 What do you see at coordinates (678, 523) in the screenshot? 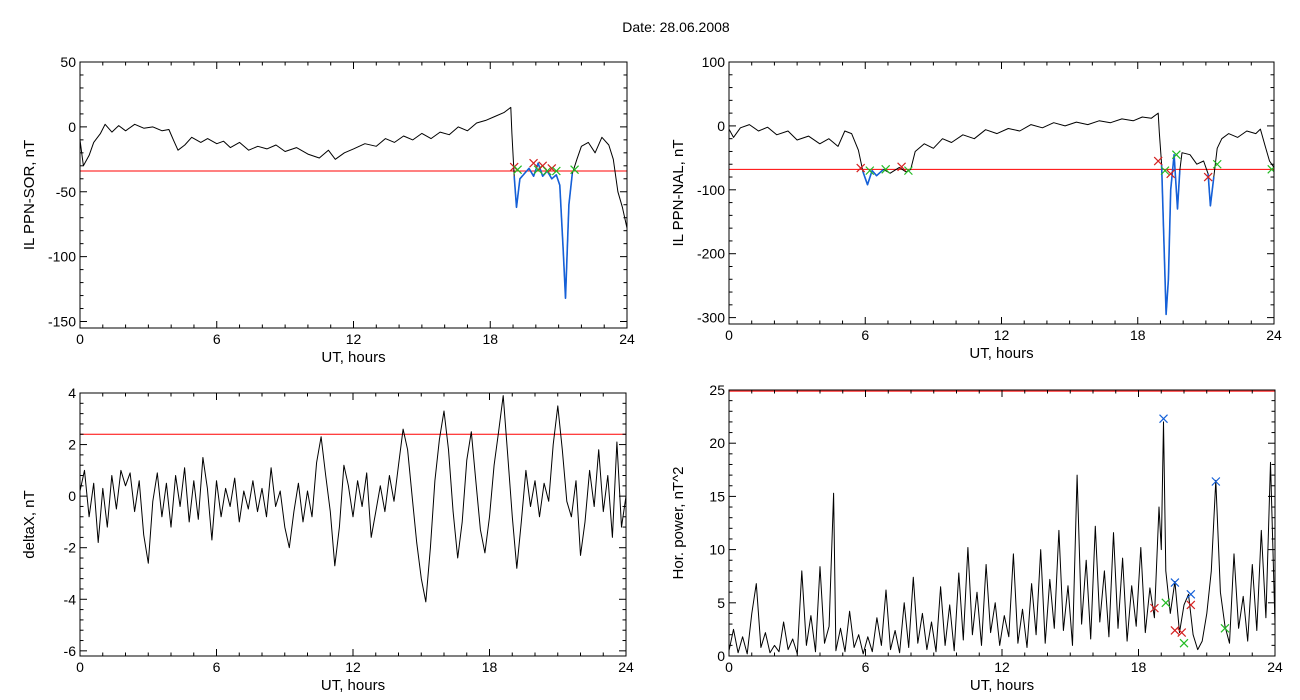
I see `y-axis-label: Hor. power, nT^2` at bounding box center [678, 523].